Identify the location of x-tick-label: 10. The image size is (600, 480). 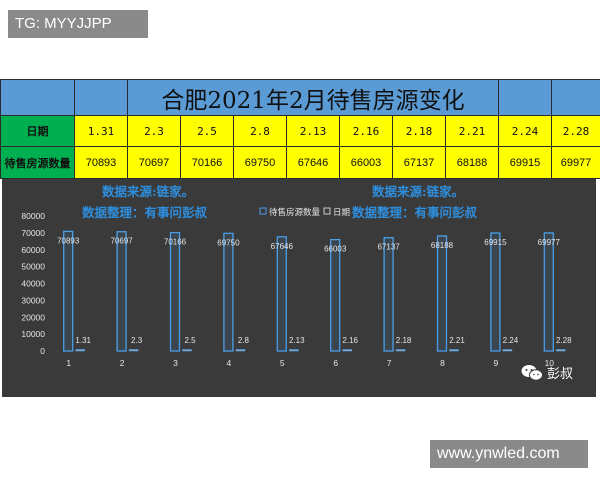
(550, 363).